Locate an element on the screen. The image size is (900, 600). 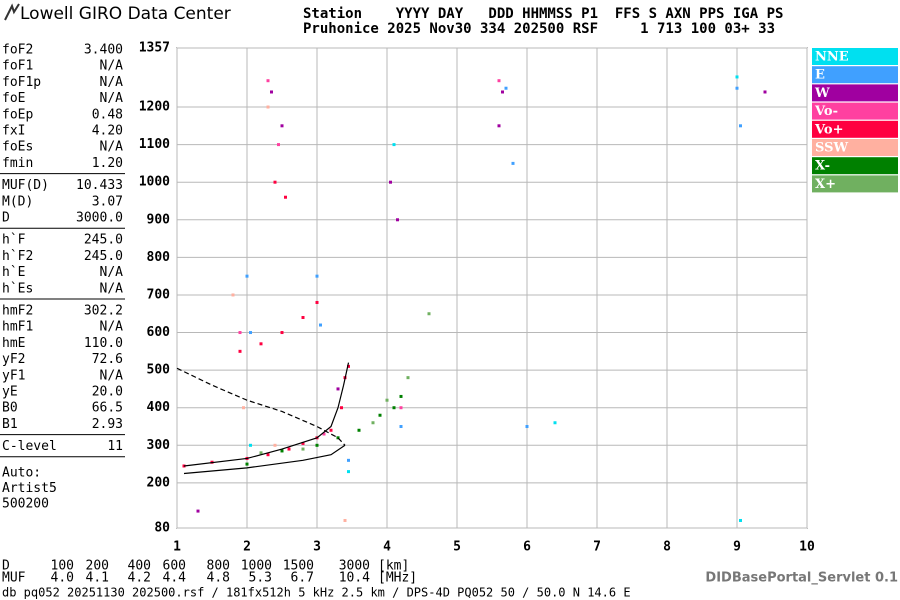
x-tick-label: 9 is located at coordinates (737, 547).